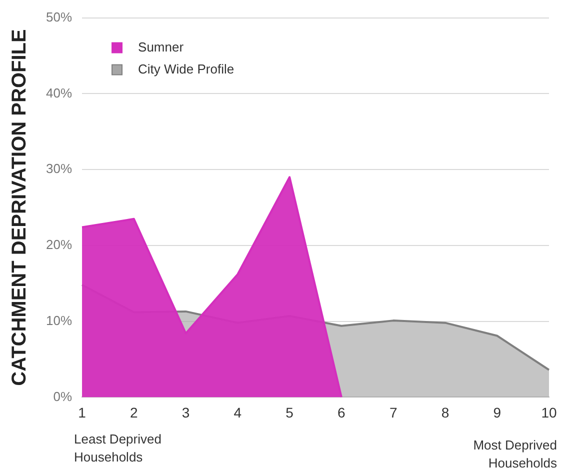 Image resolution: width=573 pixels, height=472 pixels. Describe the element at coordinates (186, 68) in the screenshot. I see `legend-label: City Wide Profile` at that location.